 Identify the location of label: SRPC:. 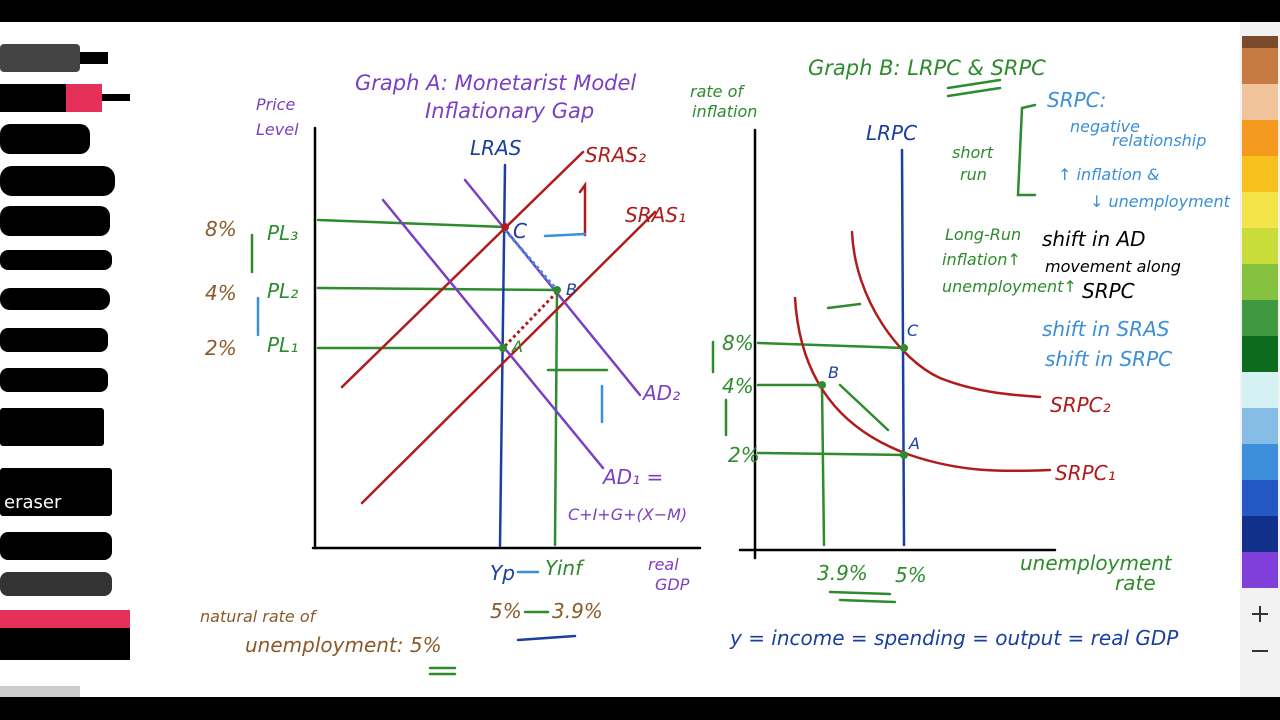
(1076, 100).